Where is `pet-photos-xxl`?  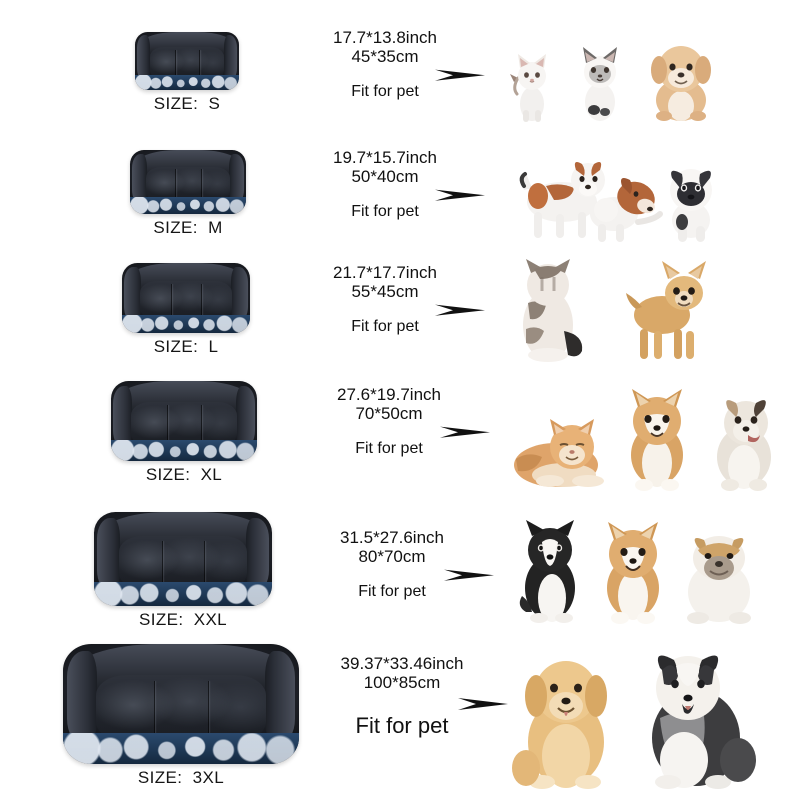
pet-photos-xxl is located at coordinates (652, 570).